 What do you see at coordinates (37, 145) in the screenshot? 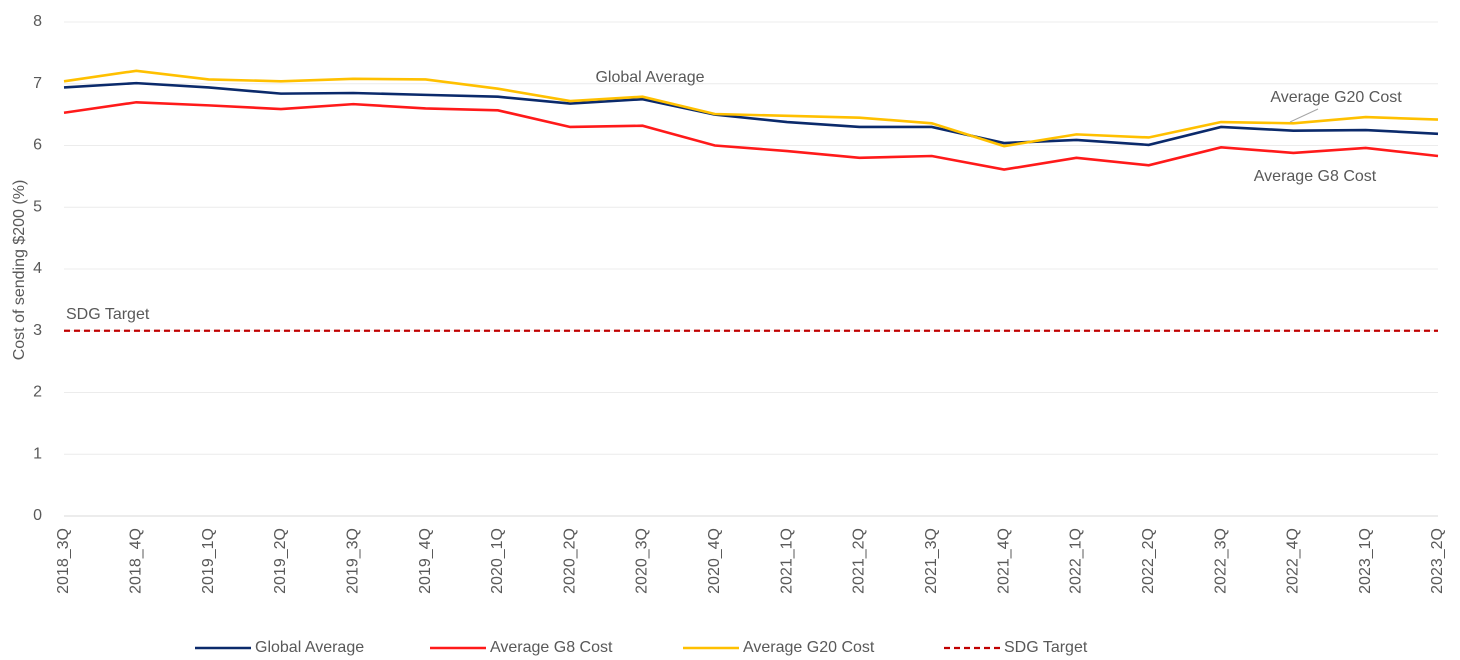
I see `y-tick-label: 6` at bounding box center [37, 145].